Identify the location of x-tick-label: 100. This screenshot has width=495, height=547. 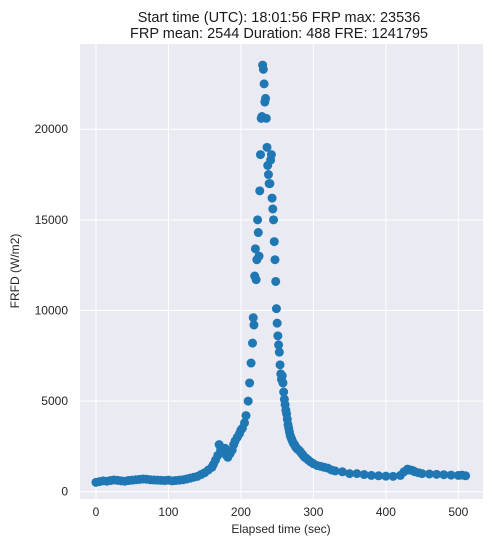
(168, 512).